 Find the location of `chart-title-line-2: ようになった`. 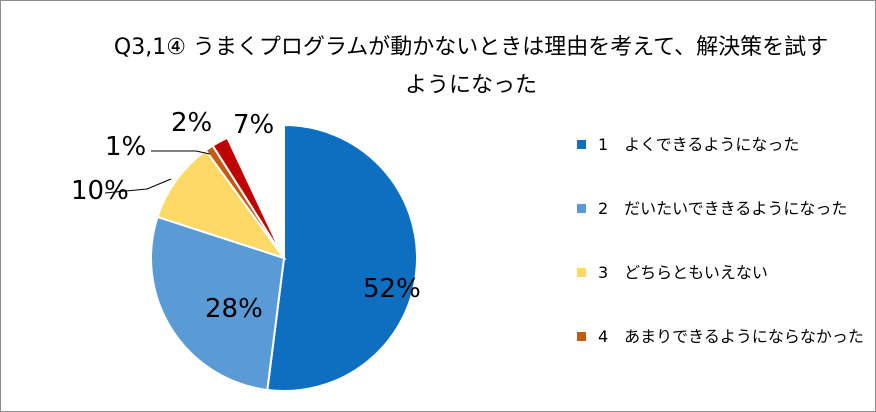

chart-title-line-2: ようになった is located at coordinates (470, 85).